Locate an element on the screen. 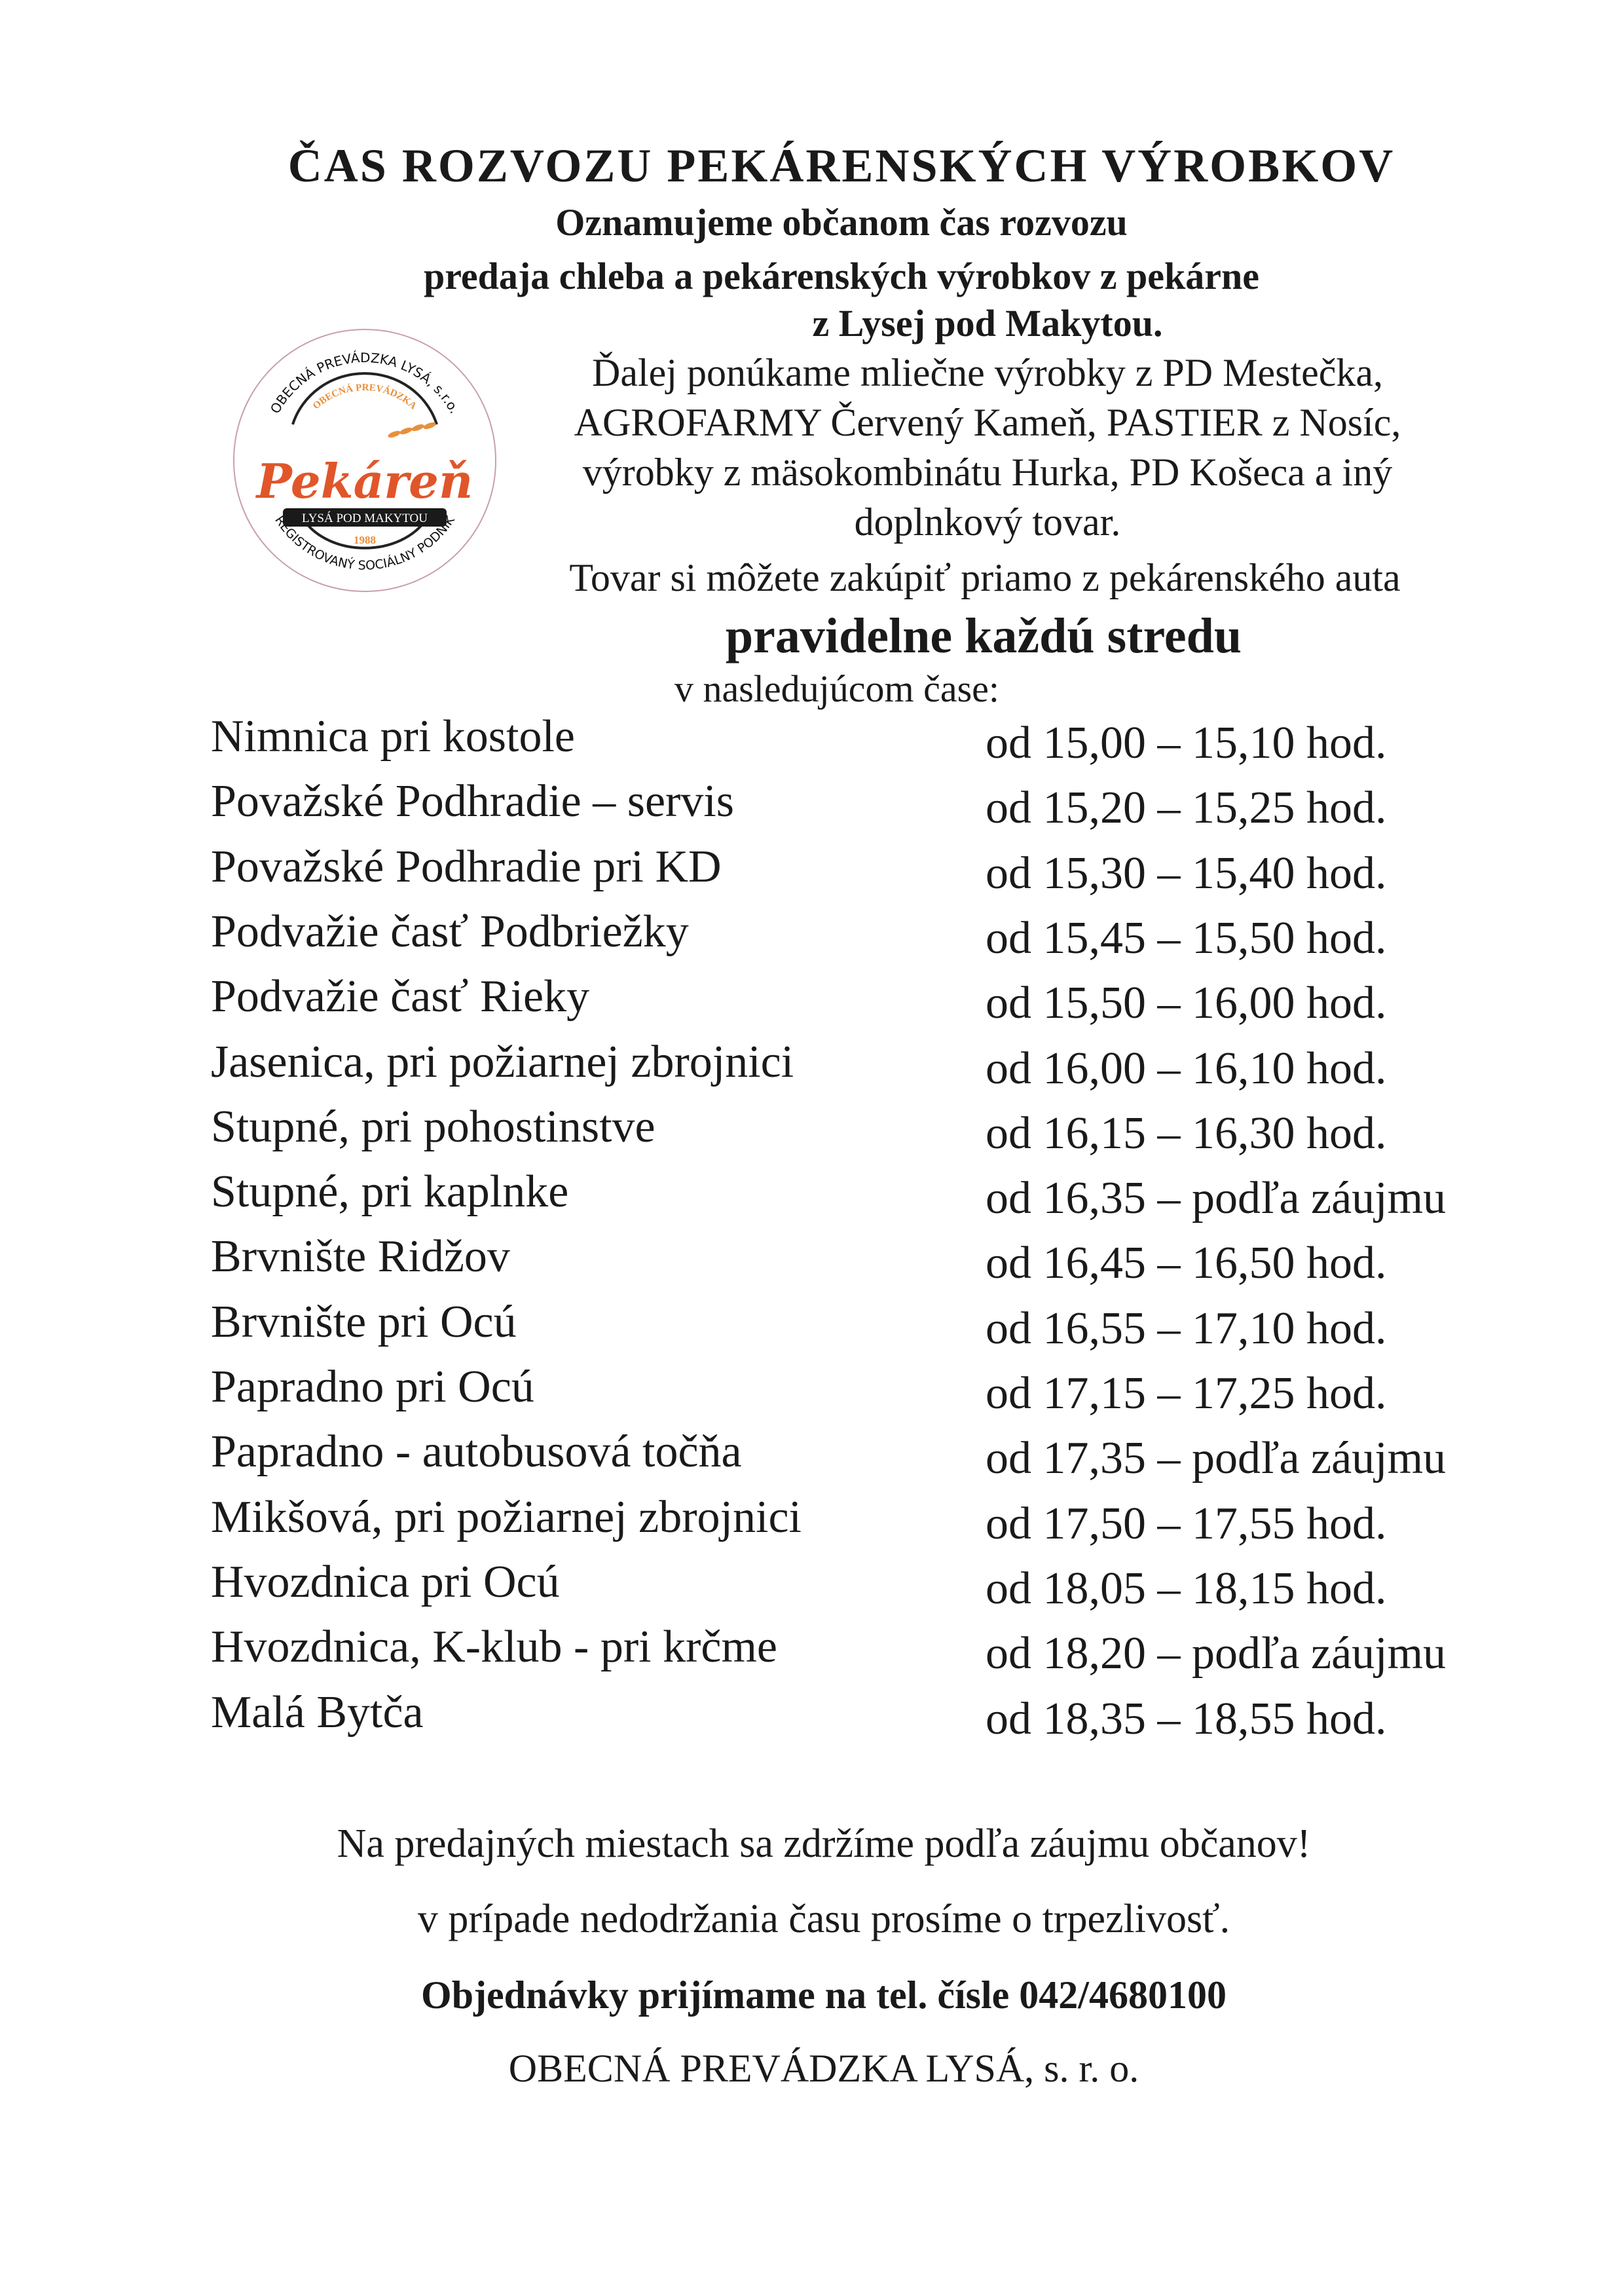 The width and height of the screenshot is (1624, 2295). schedule-place: Nimnica pri kostole is located at coordinates (393, 736).